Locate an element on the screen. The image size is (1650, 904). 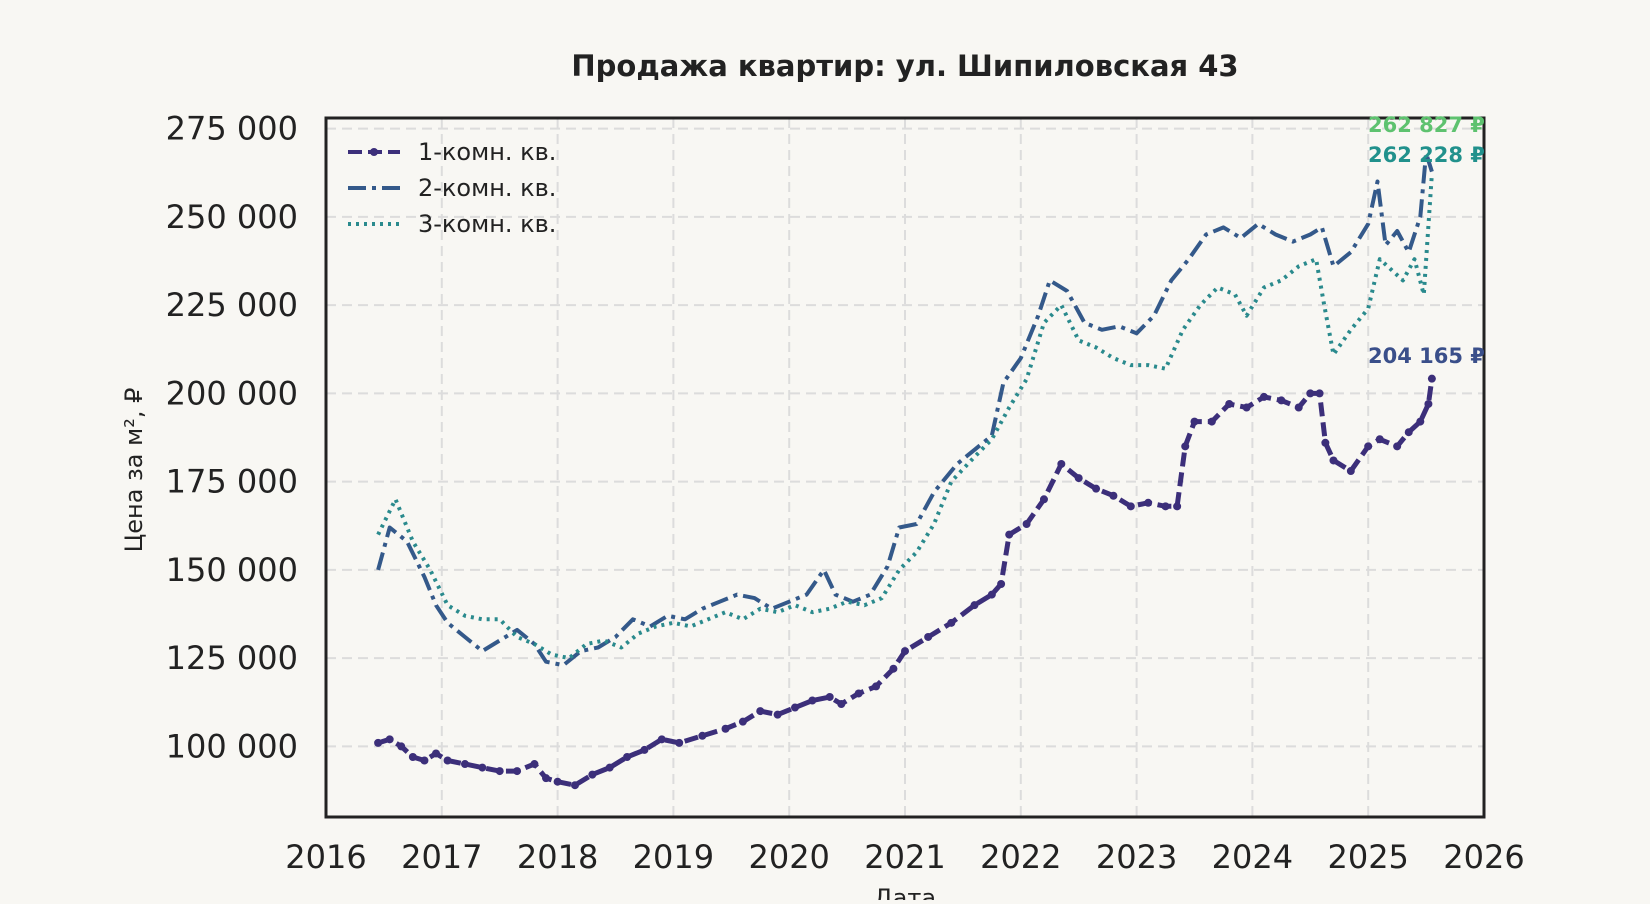
y-tick-label: 100 000 is located at coordinates (232, 746).